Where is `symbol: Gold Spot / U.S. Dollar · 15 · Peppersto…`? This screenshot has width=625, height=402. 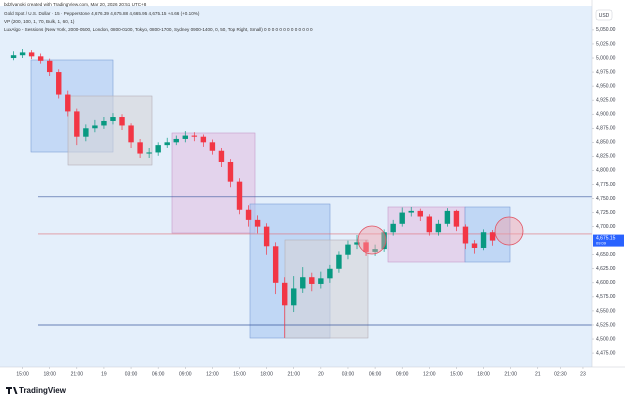
symbol: Gold Spot / U.S. Dollar · 15 · Peppersto… is located at coordinates (102, 13).